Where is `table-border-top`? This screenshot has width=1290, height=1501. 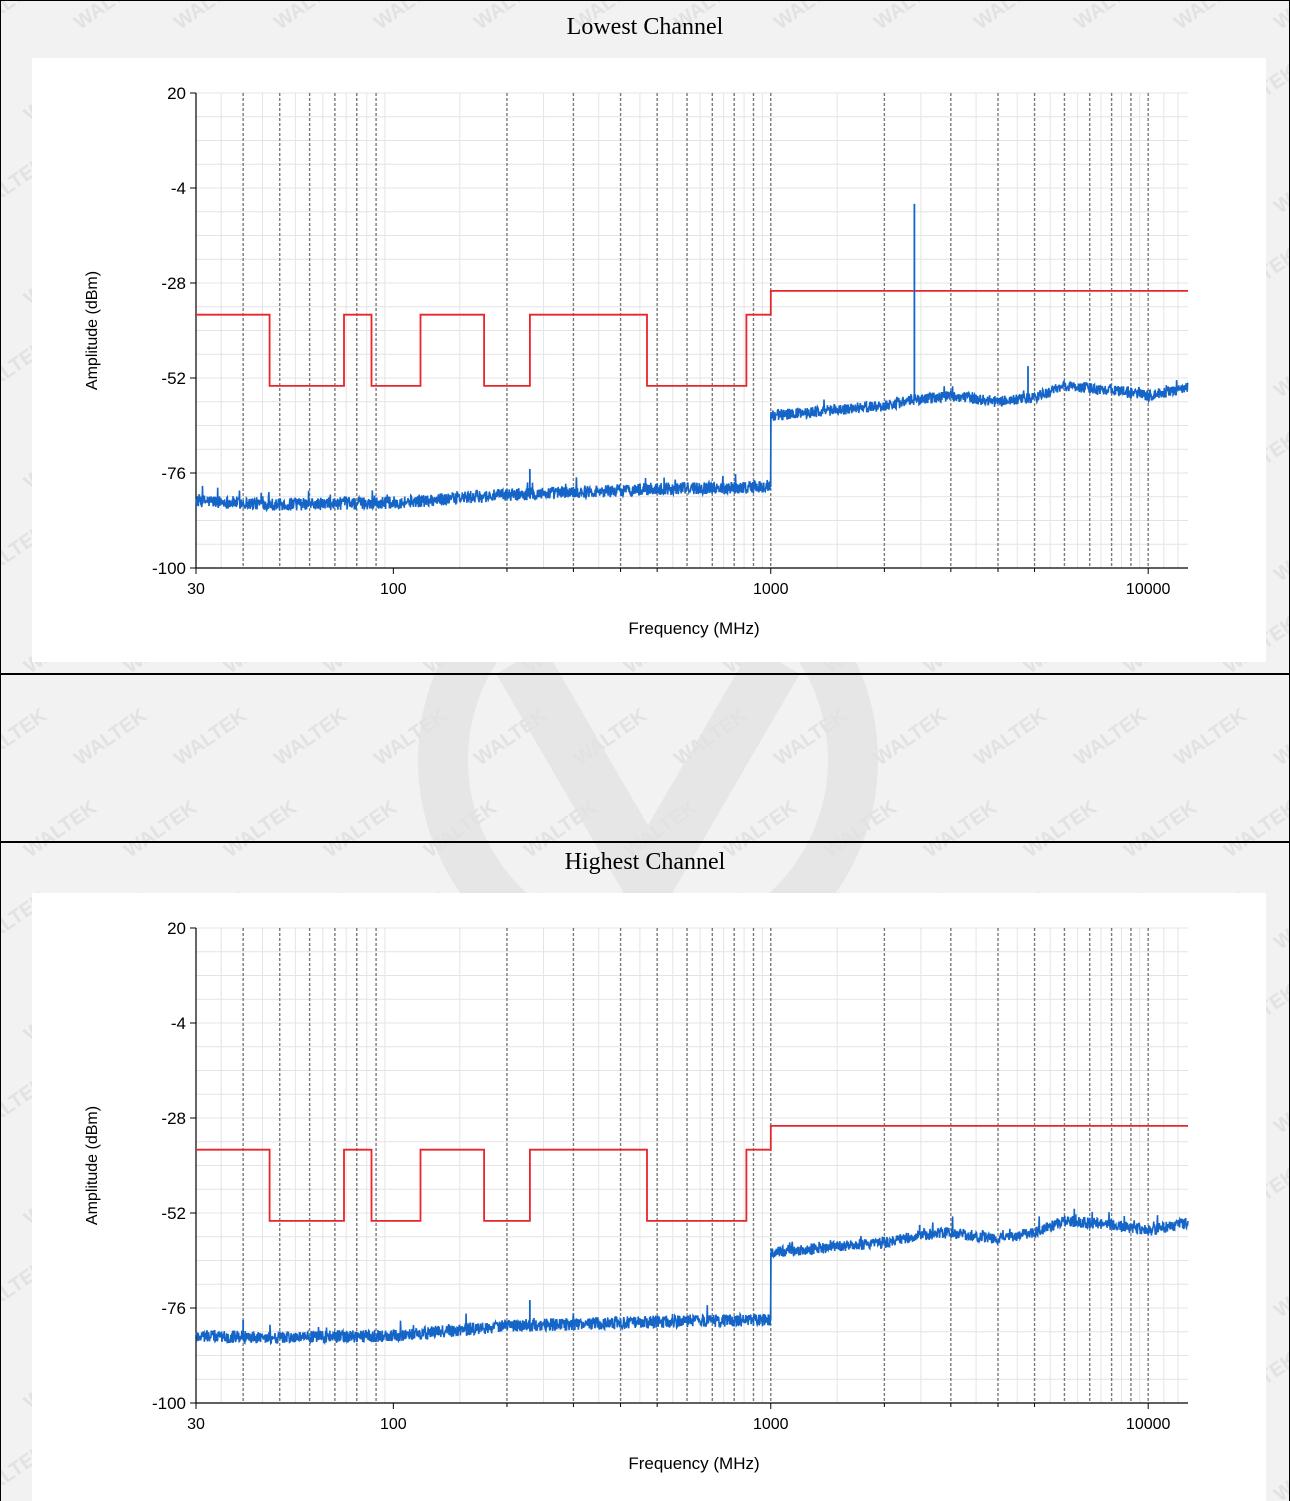 table-border-top is located at coordinates (645, 0).